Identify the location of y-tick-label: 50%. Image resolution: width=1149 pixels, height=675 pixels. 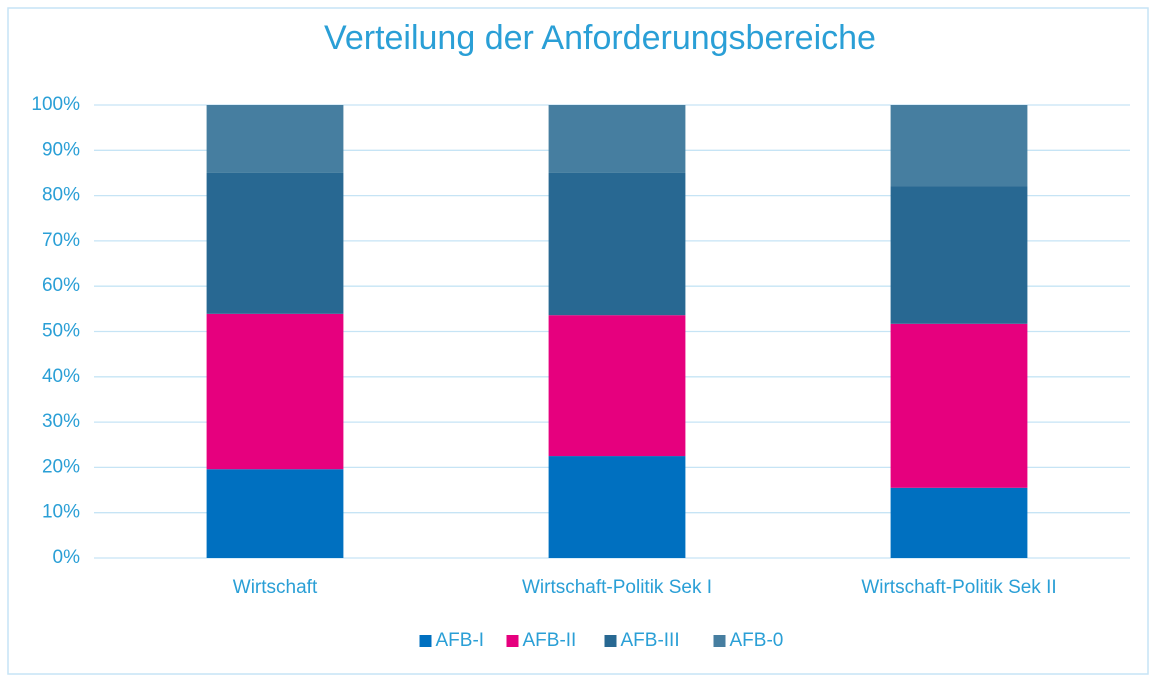
(61, 331).